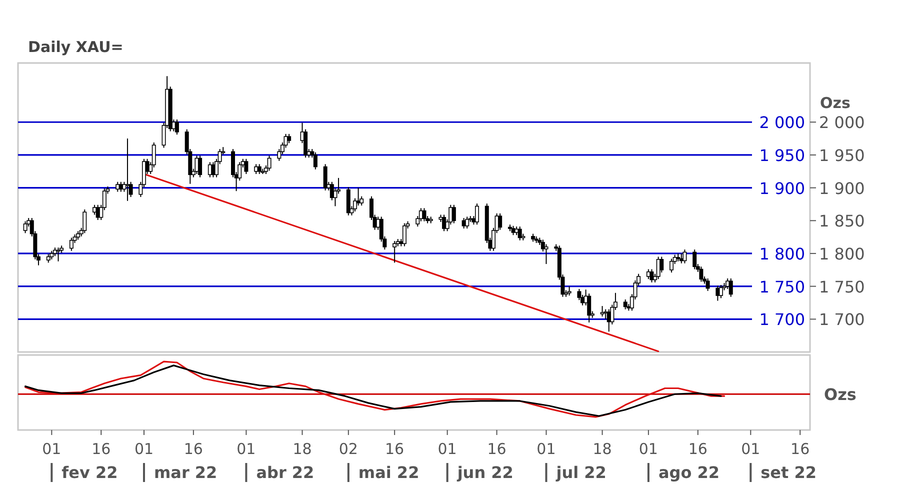 The image size is (900, 497). Describe the element at coordinates (782, 286) in the screenshot. I see `ref-line-label: 1 750` at that location.